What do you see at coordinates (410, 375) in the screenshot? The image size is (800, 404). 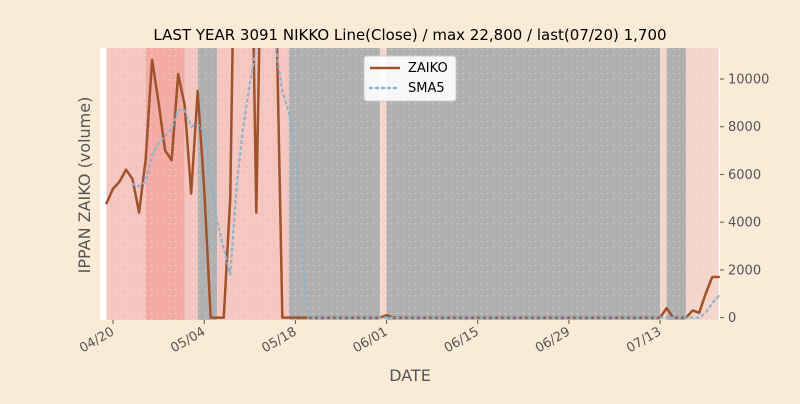 I see `x-axis-label: DATE` at bounding box center [410, 375].